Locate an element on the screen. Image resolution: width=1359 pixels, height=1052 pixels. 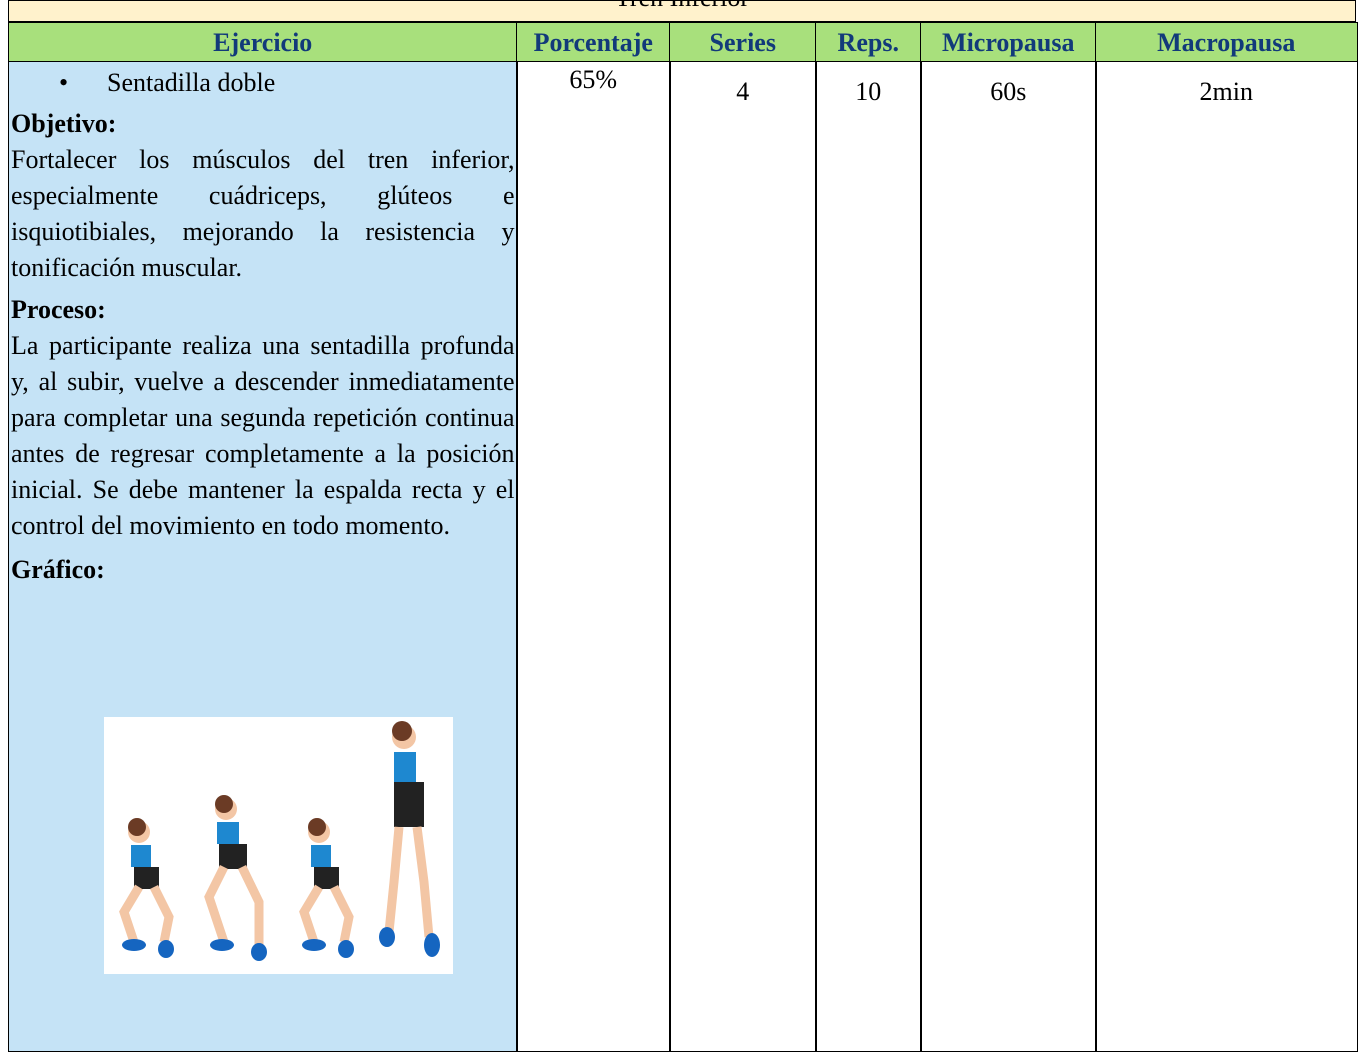
cell-value: 60s is located at coordinates (1008, 91).